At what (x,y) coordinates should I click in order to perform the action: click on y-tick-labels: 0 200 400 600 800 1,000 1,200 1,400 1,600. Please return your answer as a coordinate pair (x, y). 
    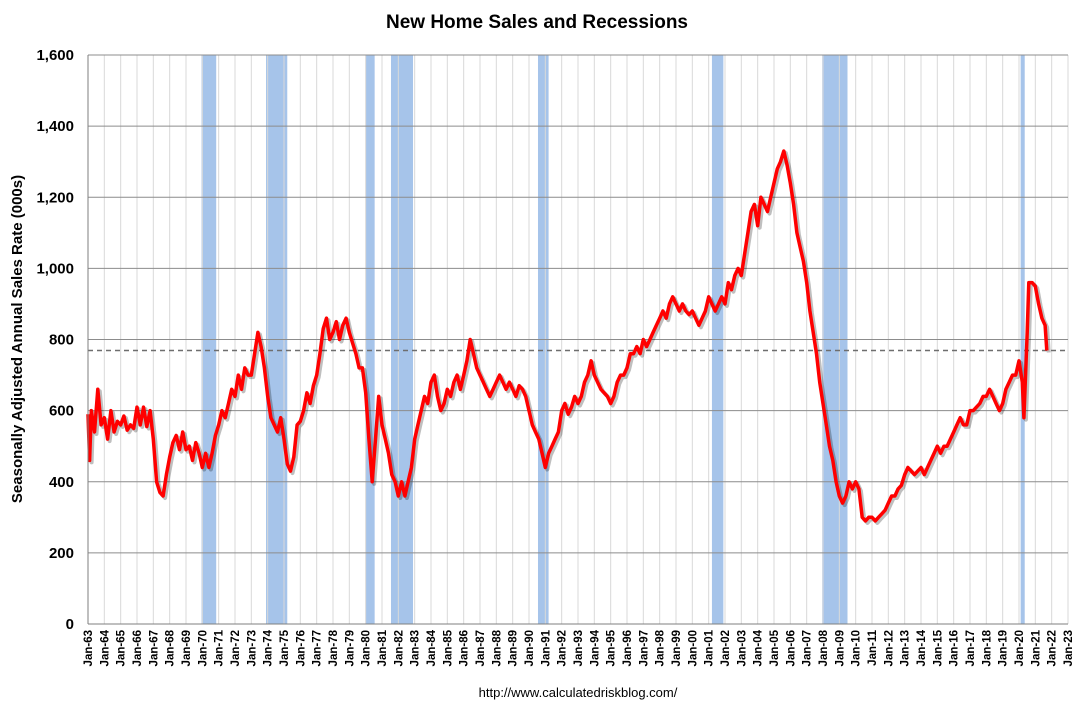
    Looking at the image, I should click on (55, 340).